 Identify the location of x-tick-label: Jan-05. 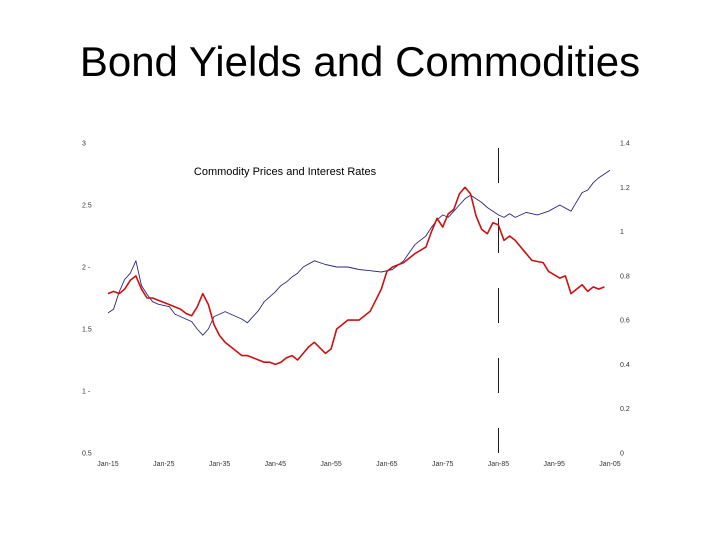
(610, 464).